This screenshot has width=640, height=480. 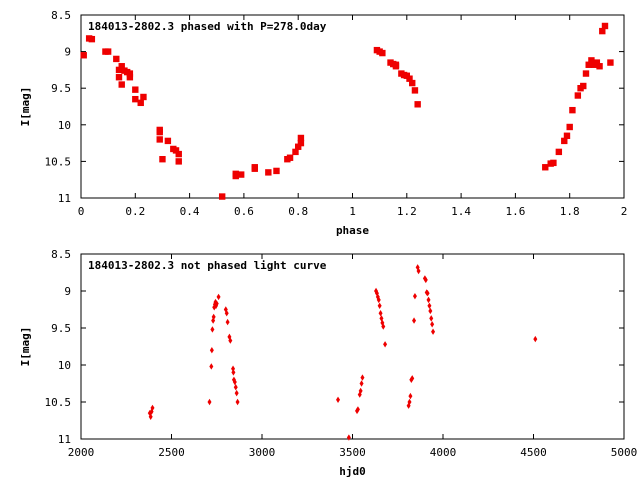 What do you see at coordinates (61, 15) in the screenshot?
I see `y-tick-label: 8.5` at bounding box center [61, 15].